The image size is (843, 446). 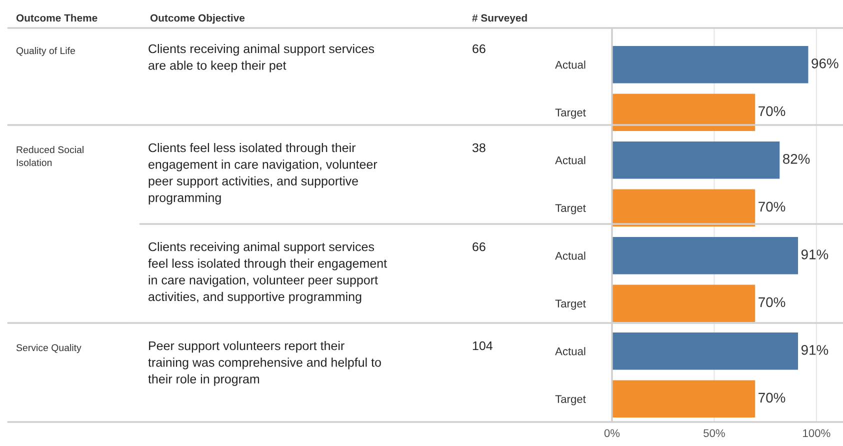 What do you see at coordinates (816, 433) in the screenshot?
I see `x-tick-label: 100%` at bounding box center [816, 433].